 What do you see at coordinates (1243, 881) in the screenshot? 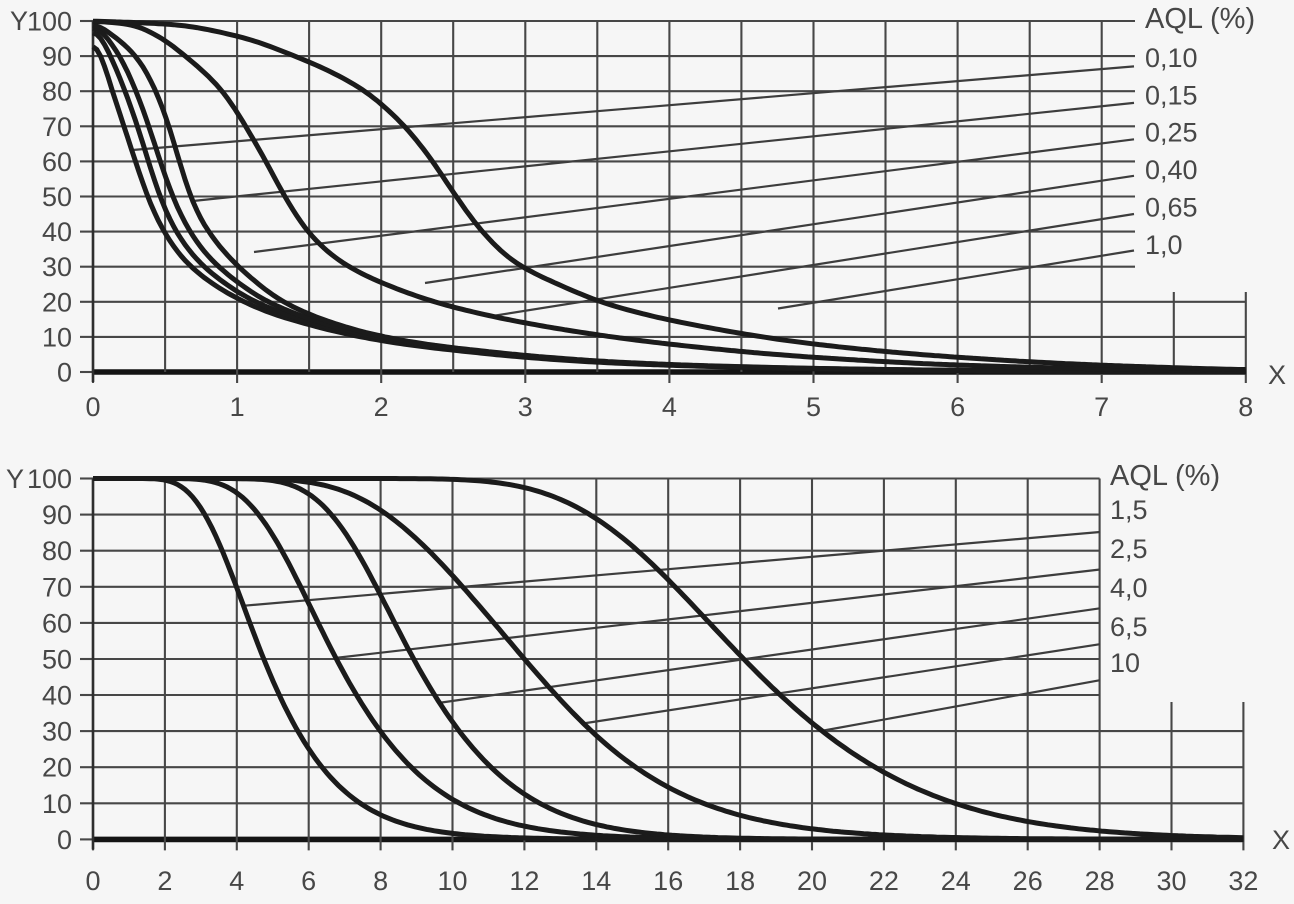
I see `svg-text: 32` at bounding box center [1243, 881].